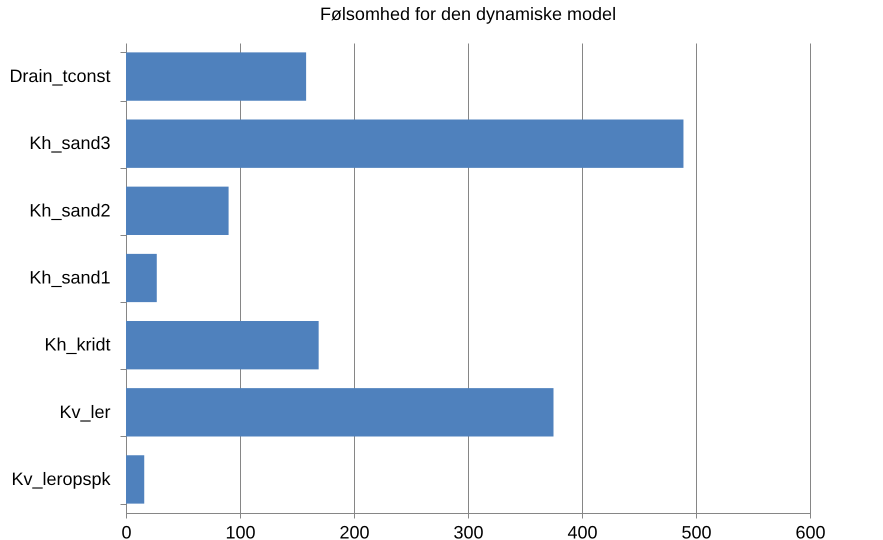 This screenshot has height=540, width=883. Describe the element at coordinates (69, 278) in the screenshot. I see `y-tick-label: Kh_sand1` at that location.